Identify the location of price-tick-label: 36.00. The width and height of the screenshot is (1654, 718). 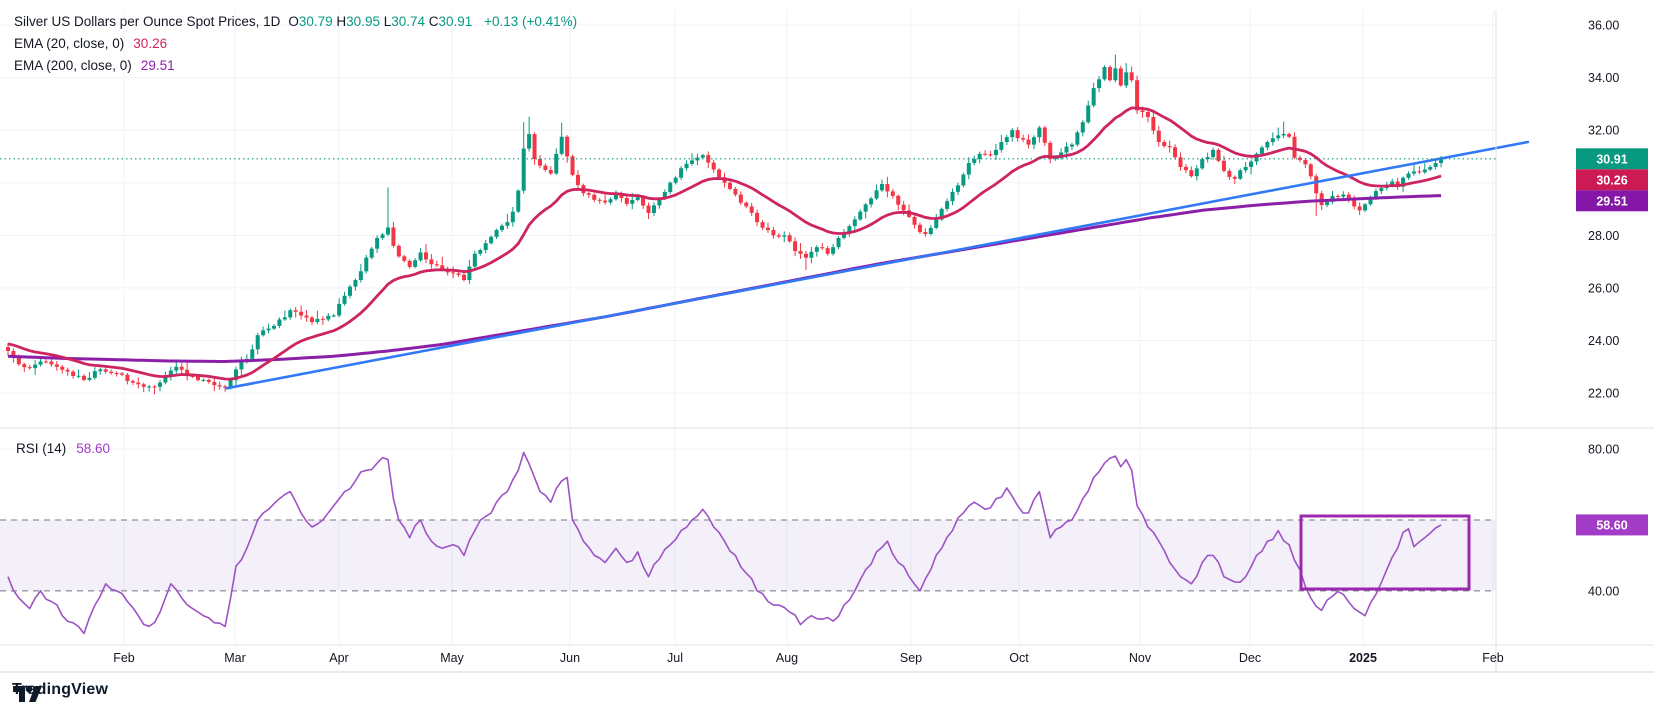
(1603, 26).